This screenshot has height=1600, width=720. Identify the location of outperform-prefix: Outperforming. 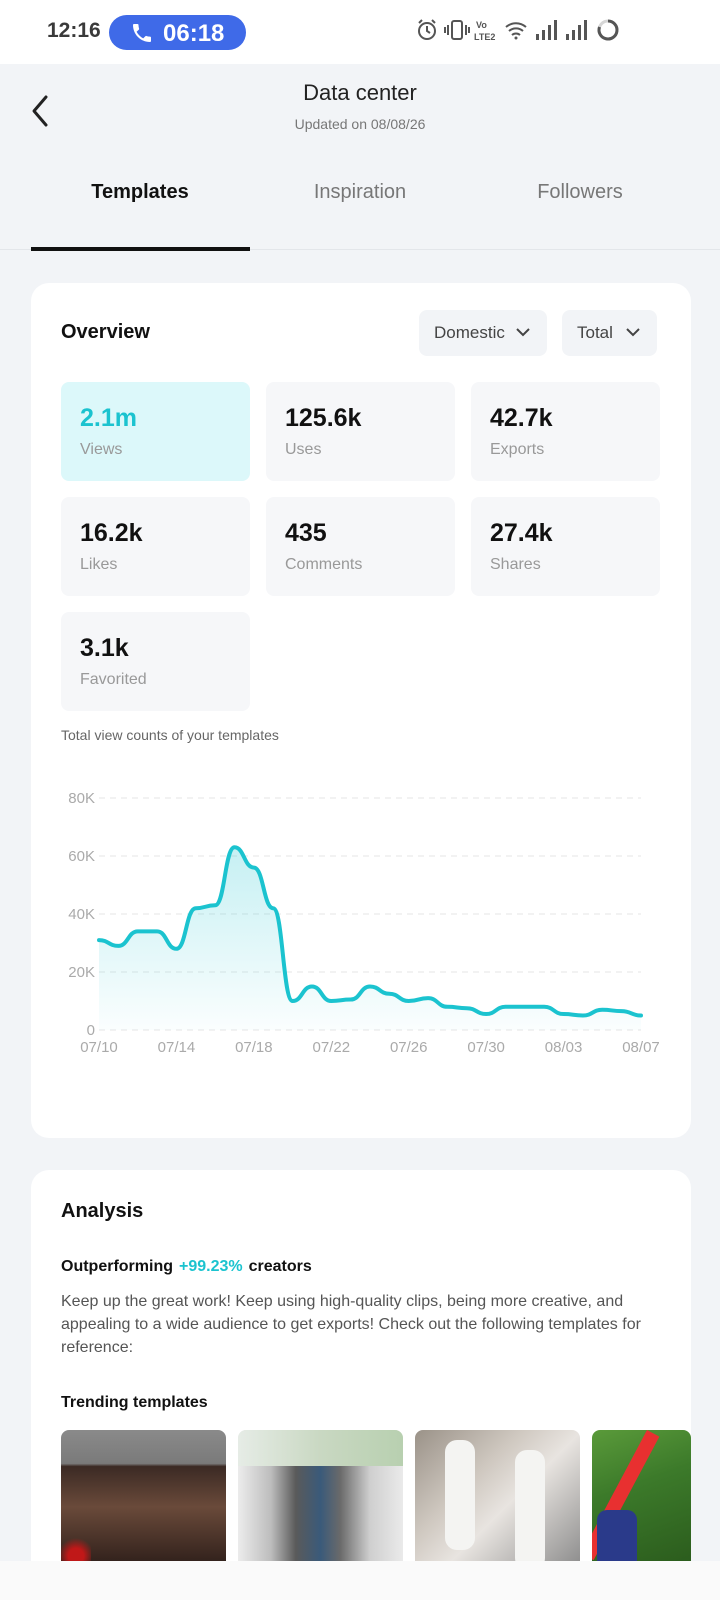
(117, 1266).